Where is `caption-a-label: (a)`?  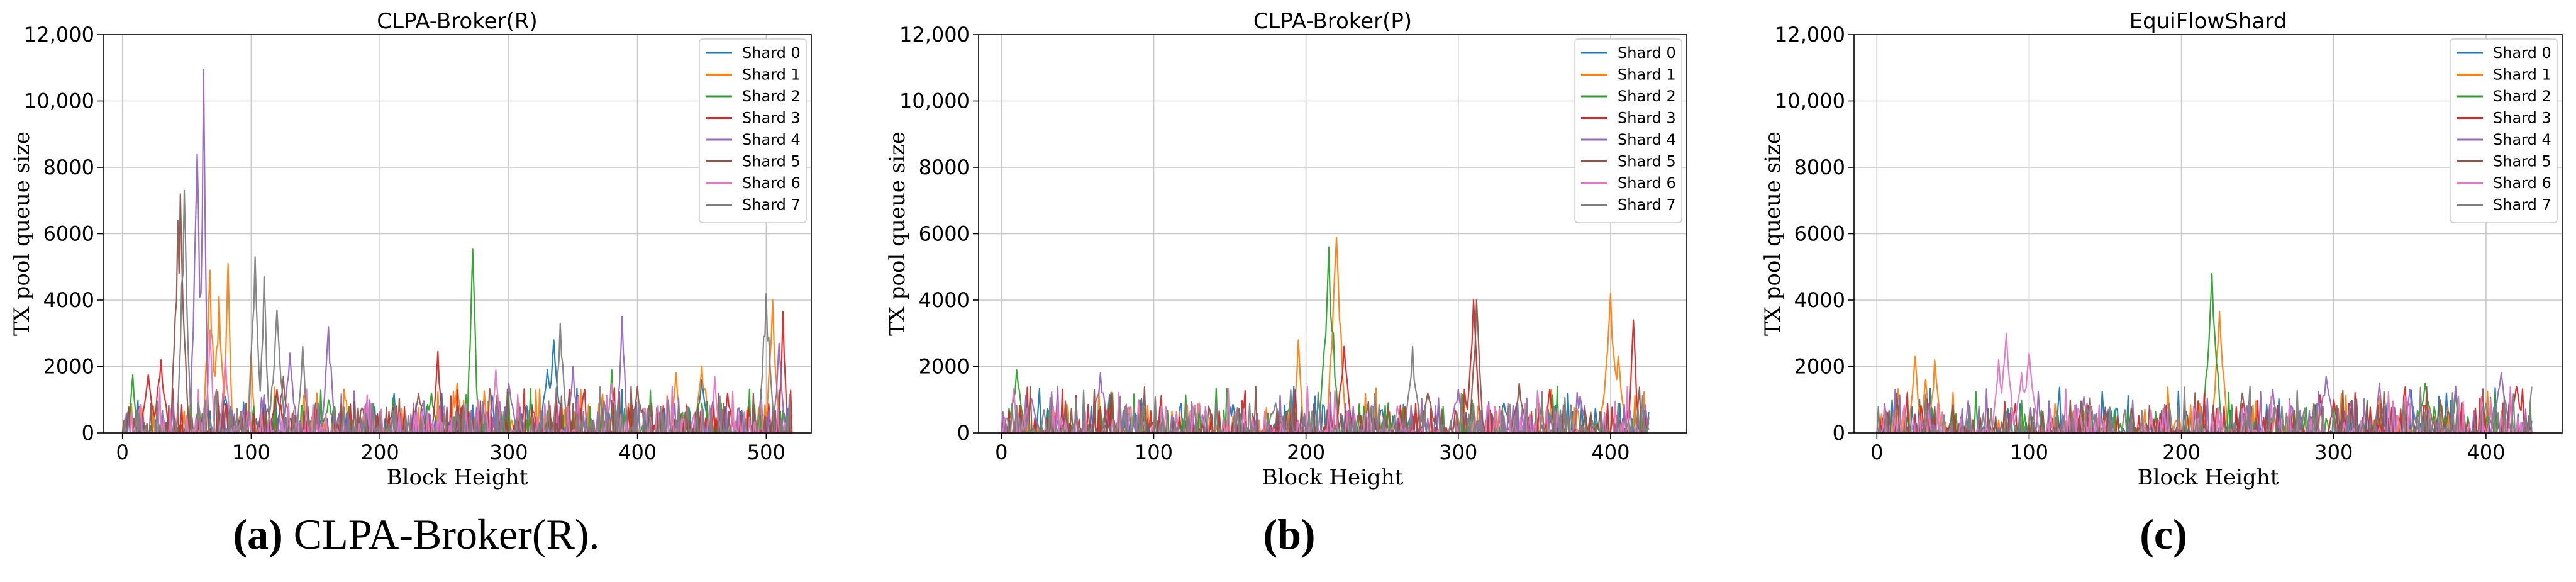 caption-a-label: (a) is located at coordinates (258, 534).